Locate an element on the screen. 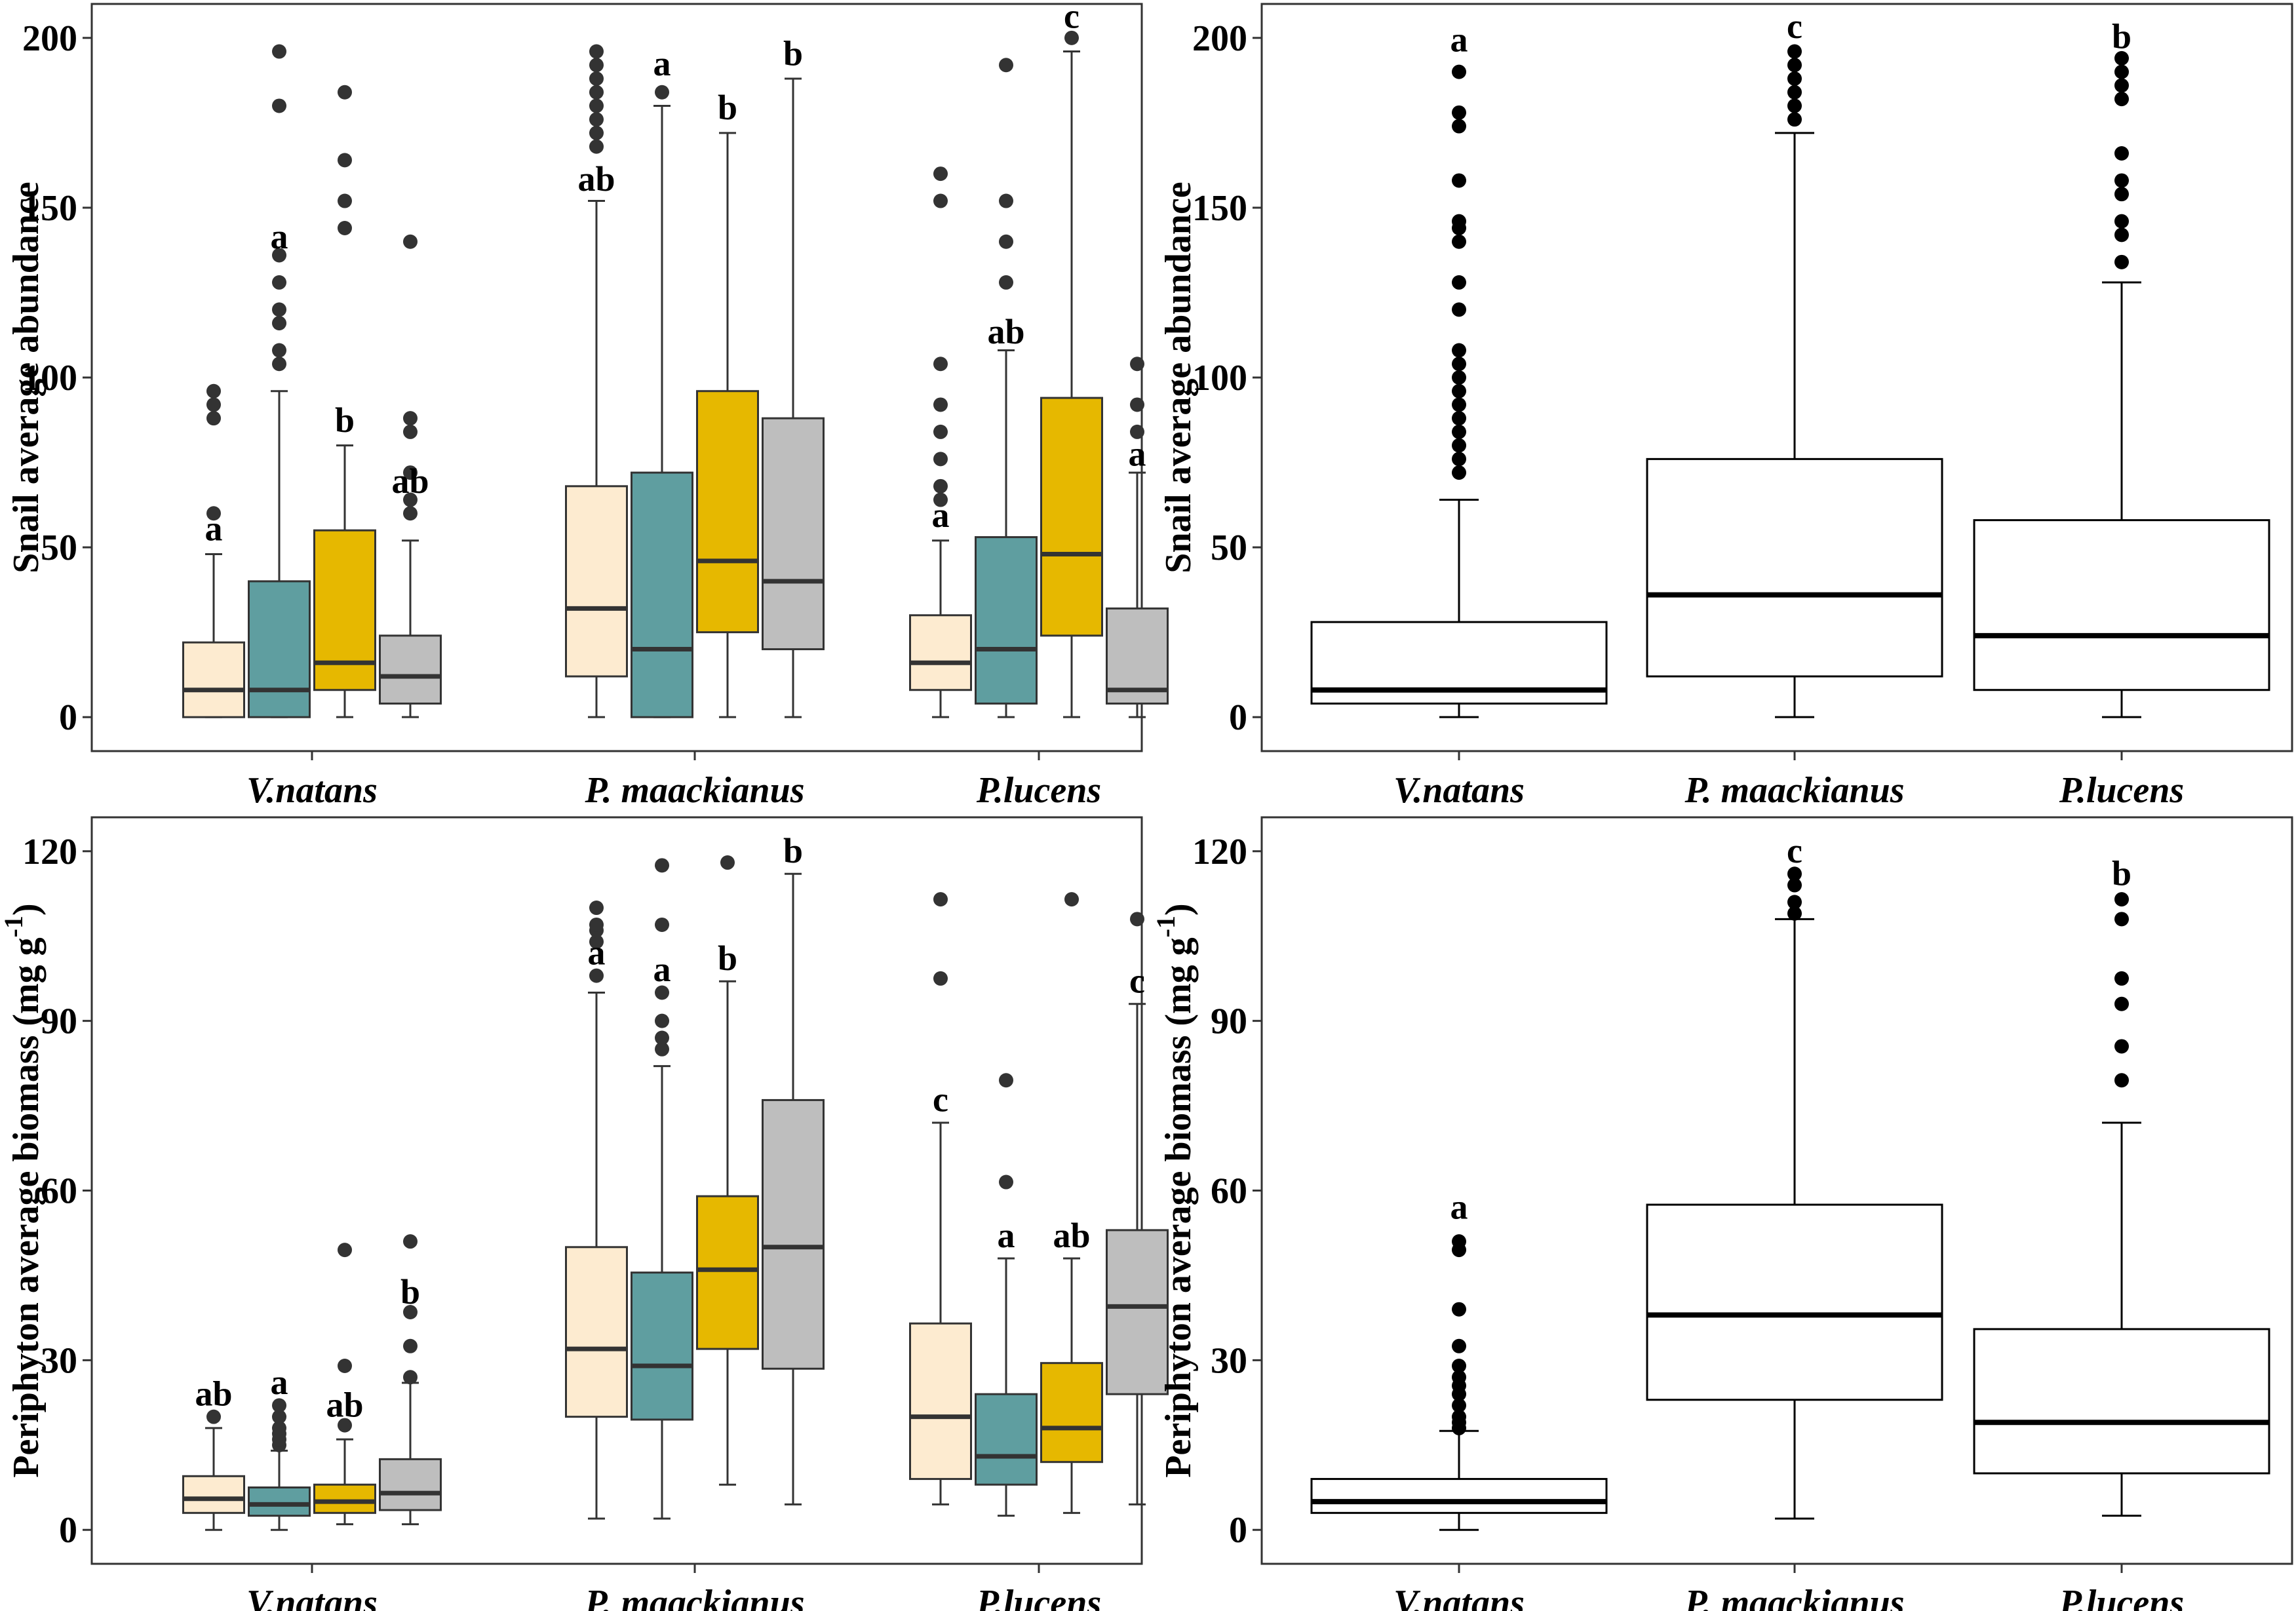  x-category-label: P.lucens is located at coordinates (2121, 1597).